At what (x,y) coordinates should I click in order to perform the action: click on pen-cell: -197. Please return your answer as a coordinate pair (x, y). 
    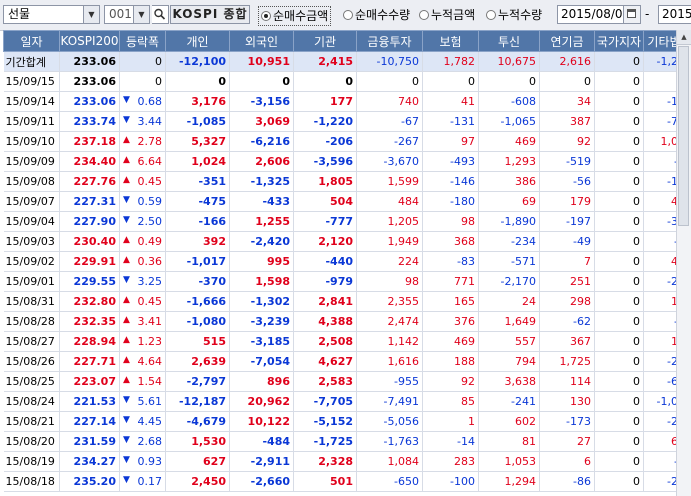
    Looking at the image, I should click on (567, 221).